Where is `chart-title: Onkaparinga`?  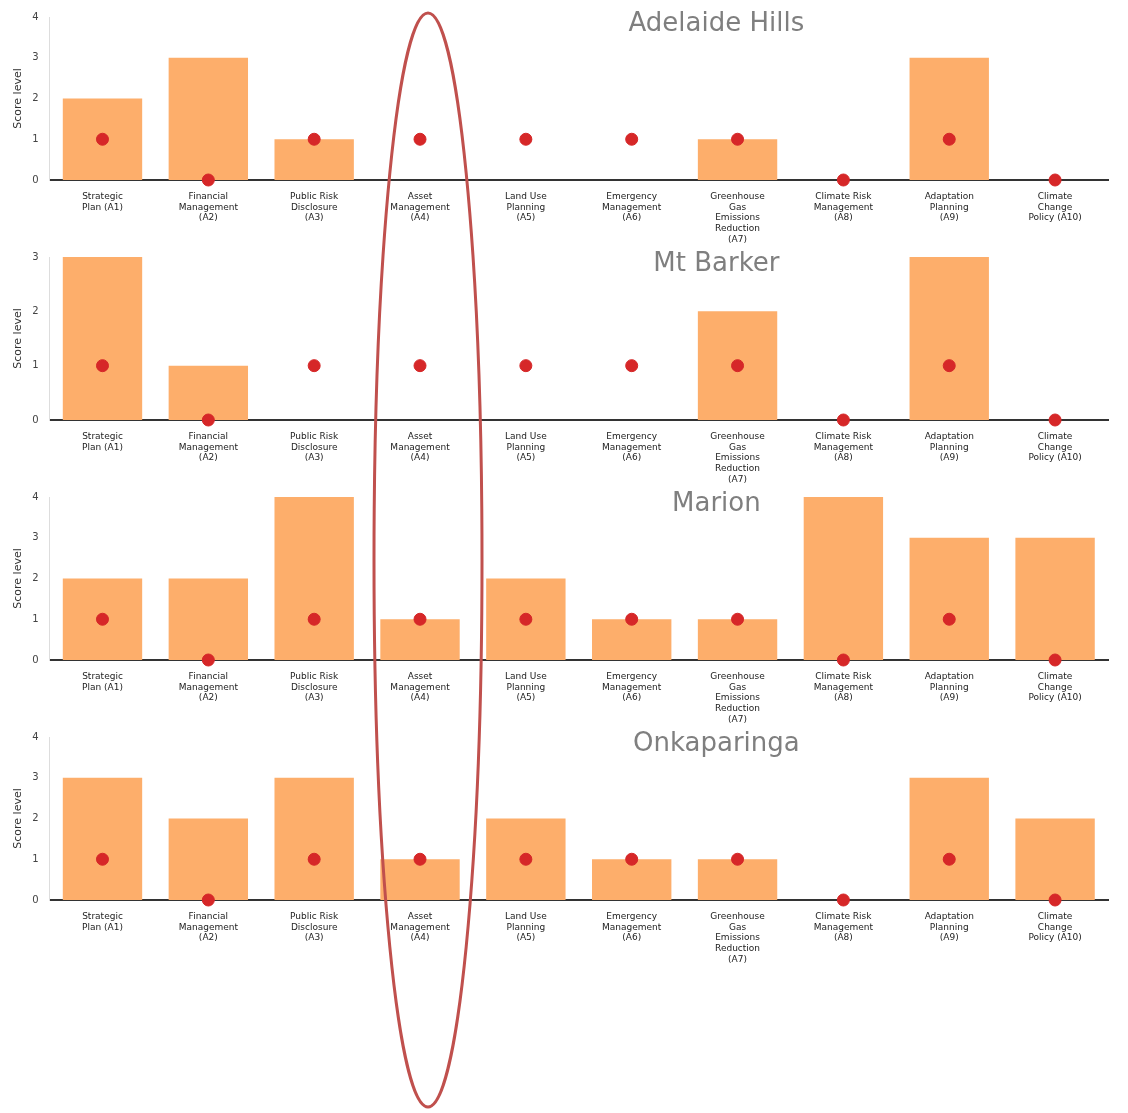 chart-title: Onkaparinga is located at coordinates (716, 741).